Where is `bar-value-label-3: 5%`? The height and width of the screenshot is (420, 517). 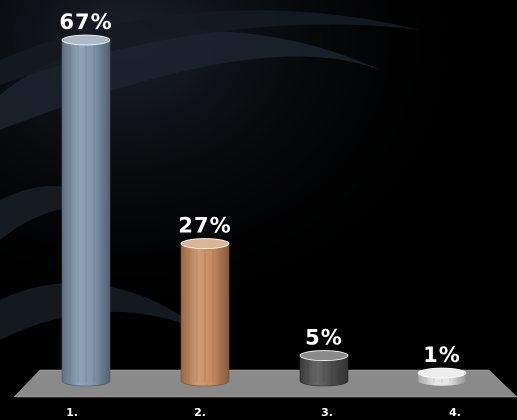
bar-value-label-3: 5% is located at coordinates (324, 338).